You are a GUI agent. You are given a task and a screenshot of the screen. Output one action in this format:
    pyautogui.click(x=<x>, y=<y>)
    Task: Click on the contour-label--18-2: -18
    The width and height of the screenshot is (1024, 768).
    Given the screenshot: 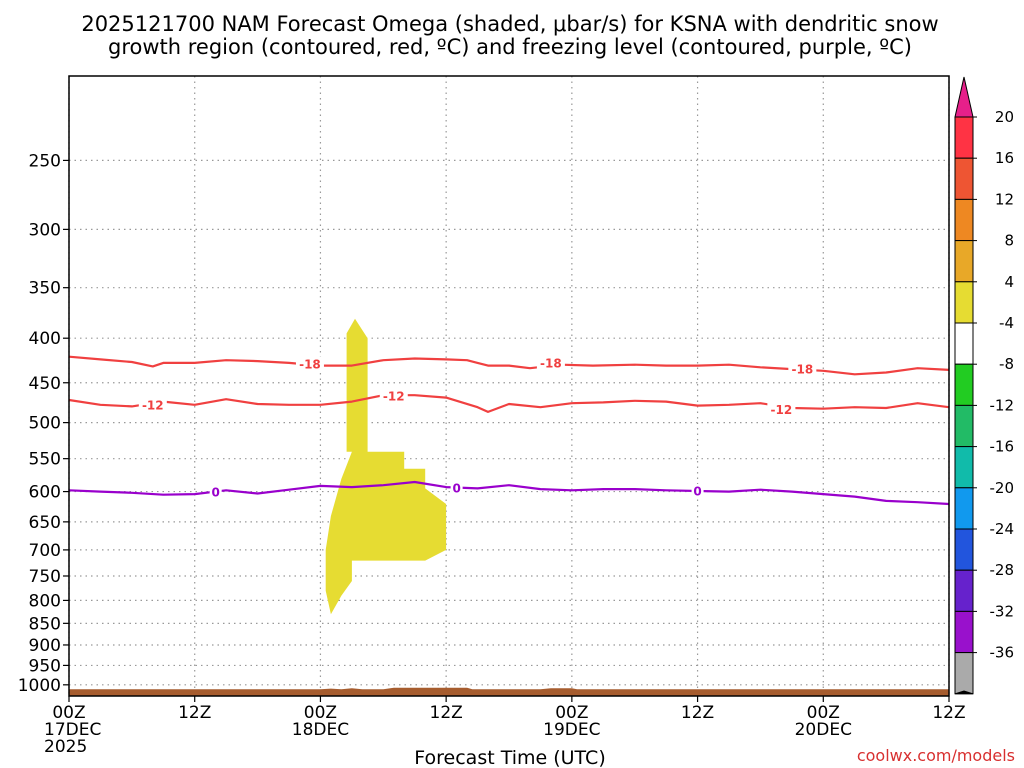 What is the action you would take?
    pyautogui.click(x=802, y=370)
    